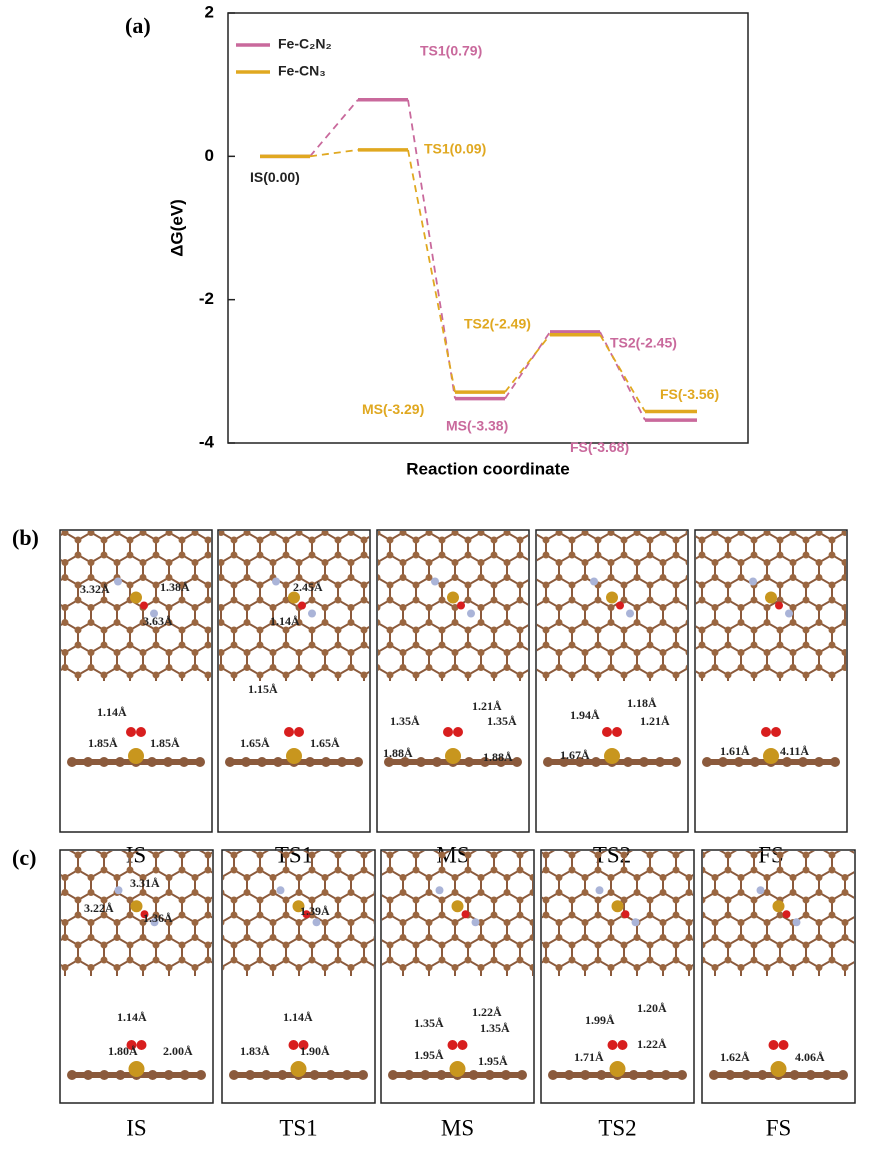  What do you see at coordinates (175, 587) in the screenshot?
I see `bond-length: 1.38Å` at bounding box center [175, 587].